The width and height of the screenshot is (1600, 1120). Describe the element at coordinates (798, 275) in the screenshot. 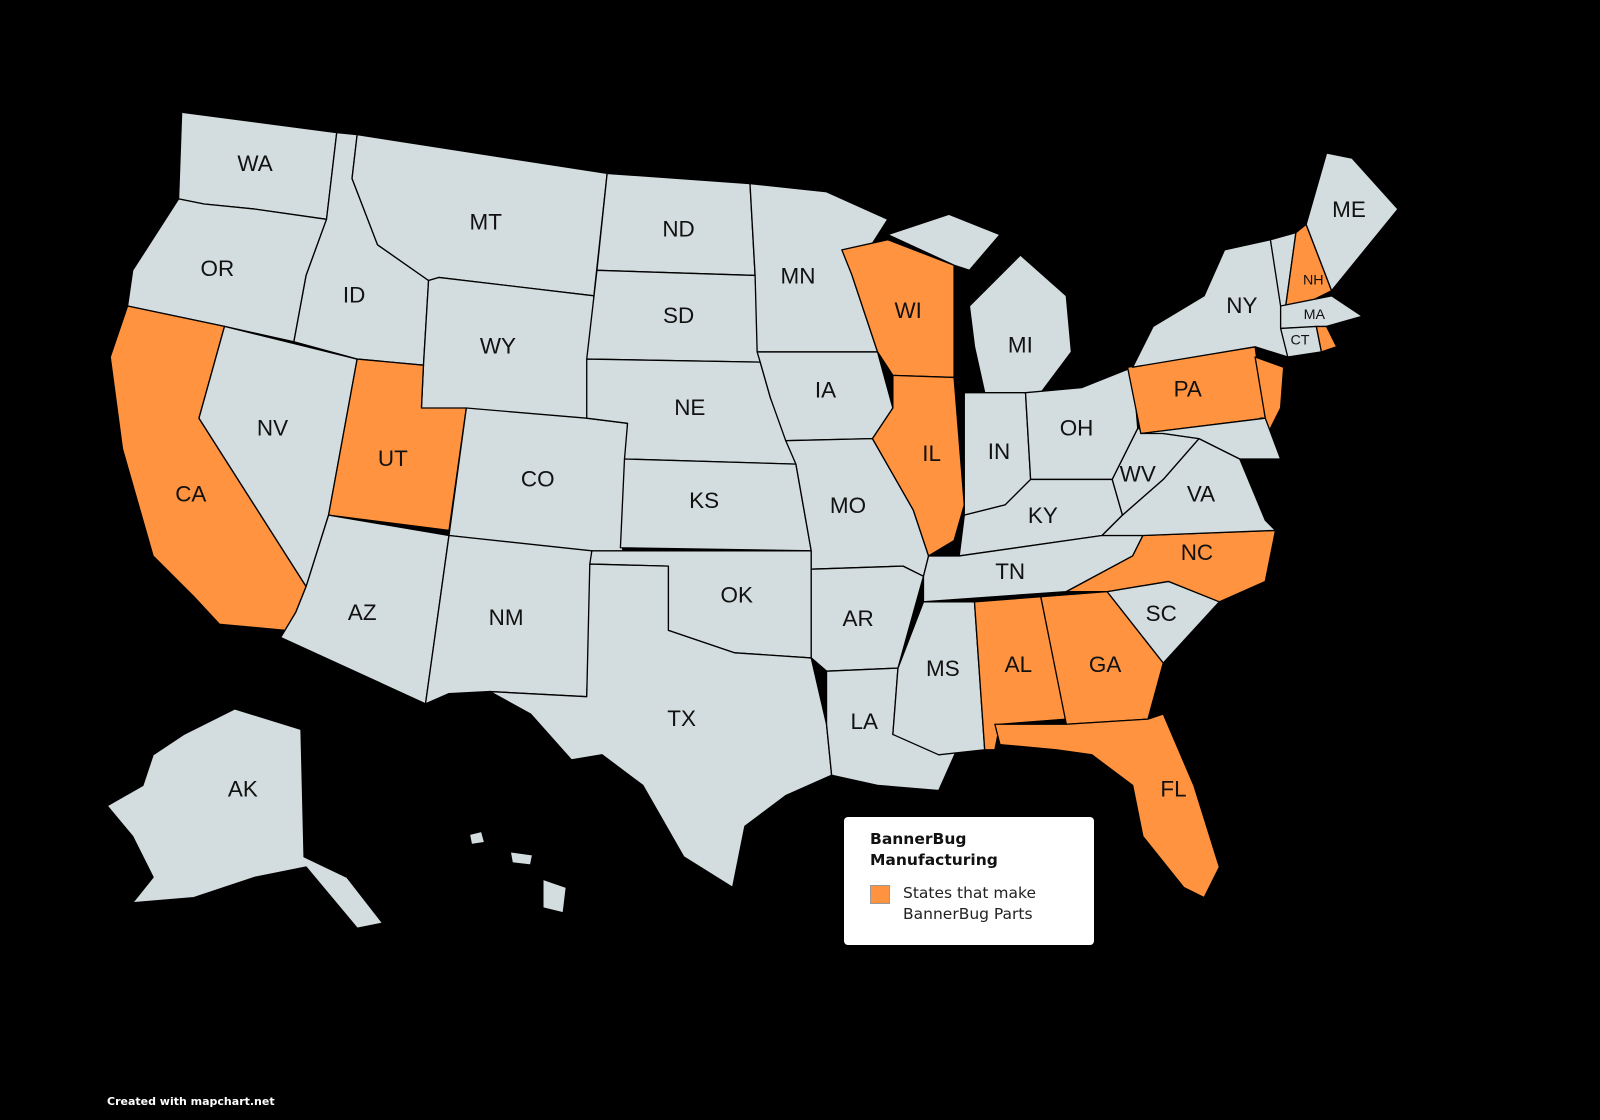

I see `state-label-mn: MN` at that location.